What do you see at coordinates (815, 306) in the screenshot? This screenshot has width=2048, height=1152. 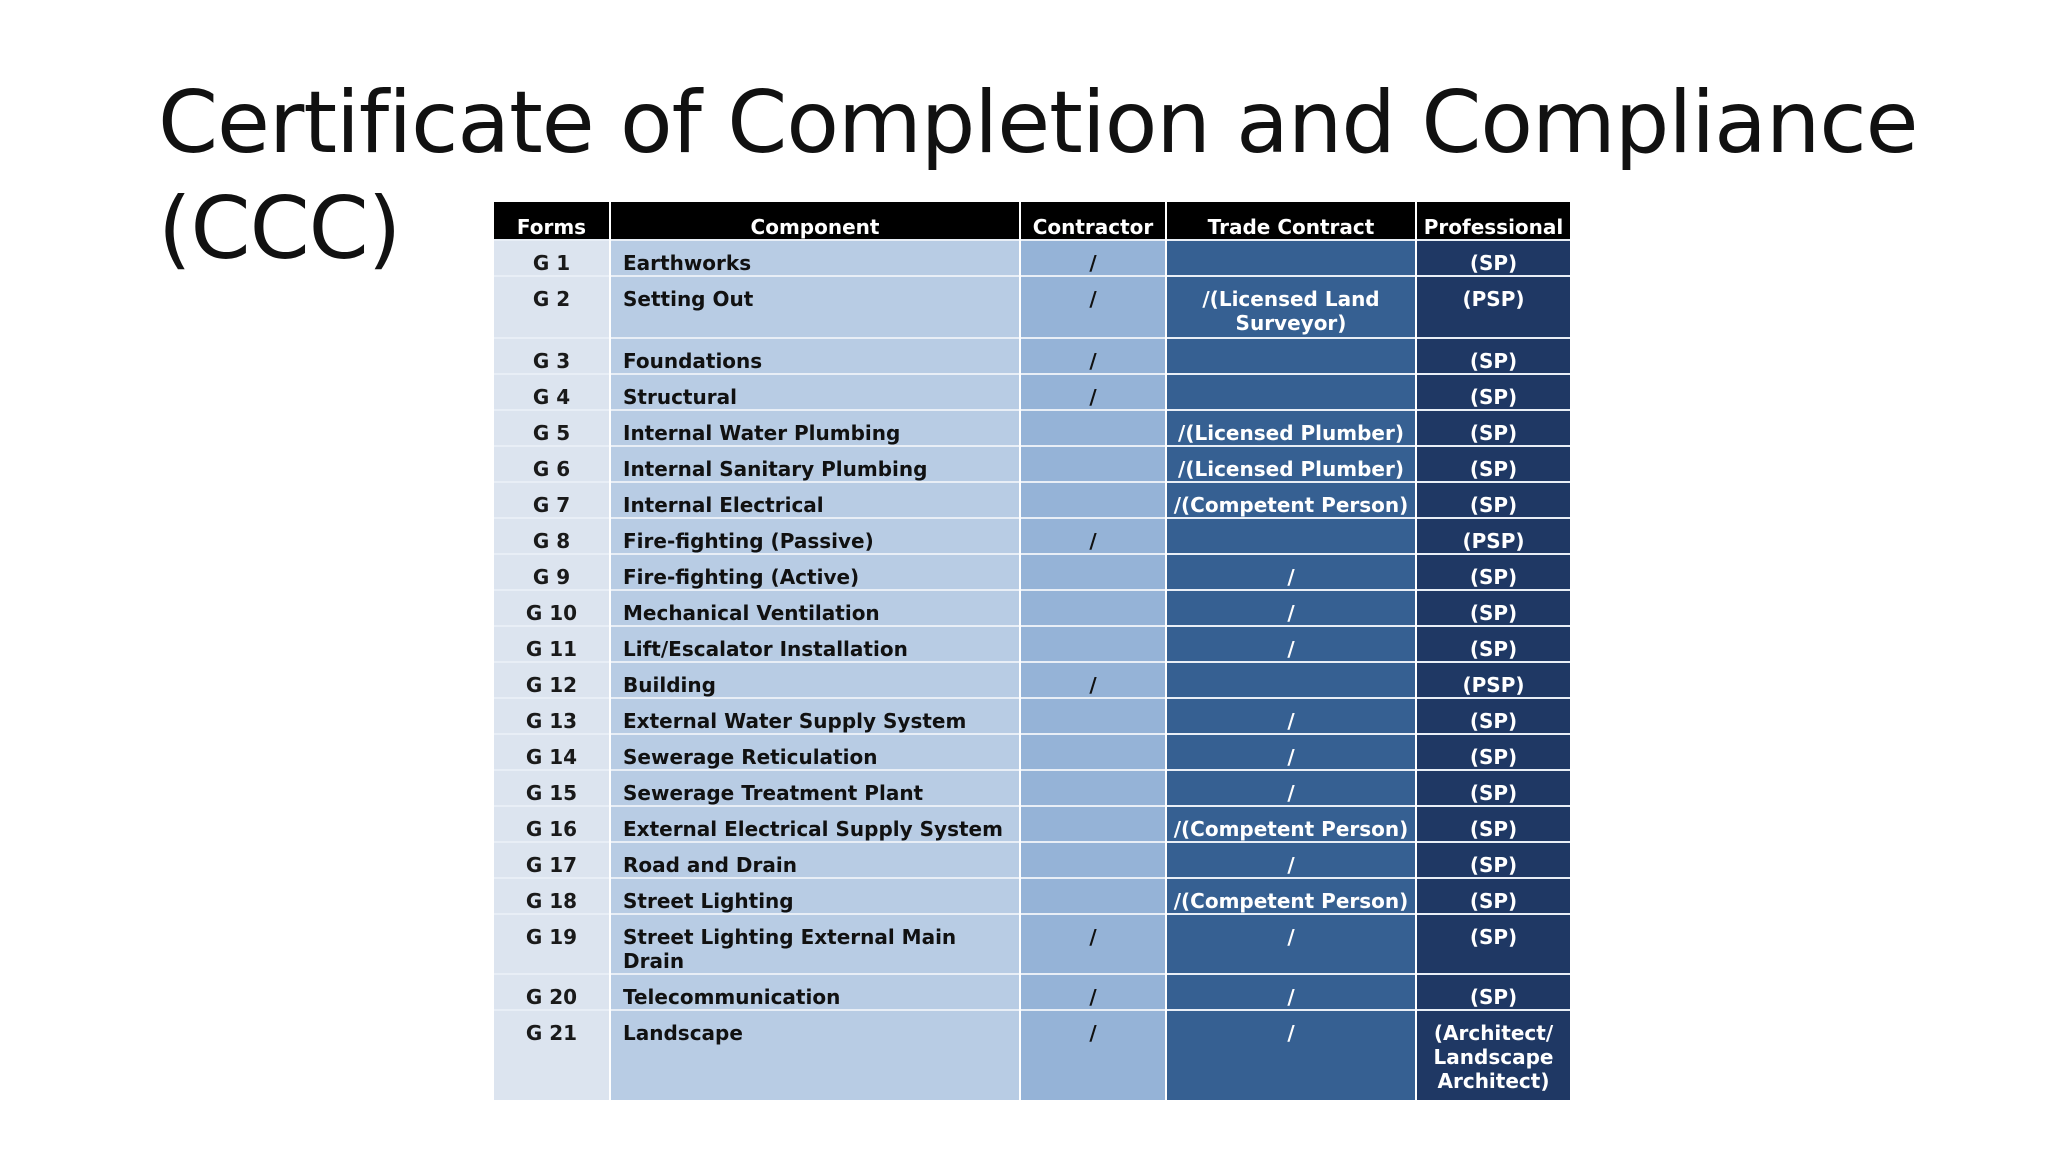 I see `component-cell: Setting Out` at bounding box center [815, 306].